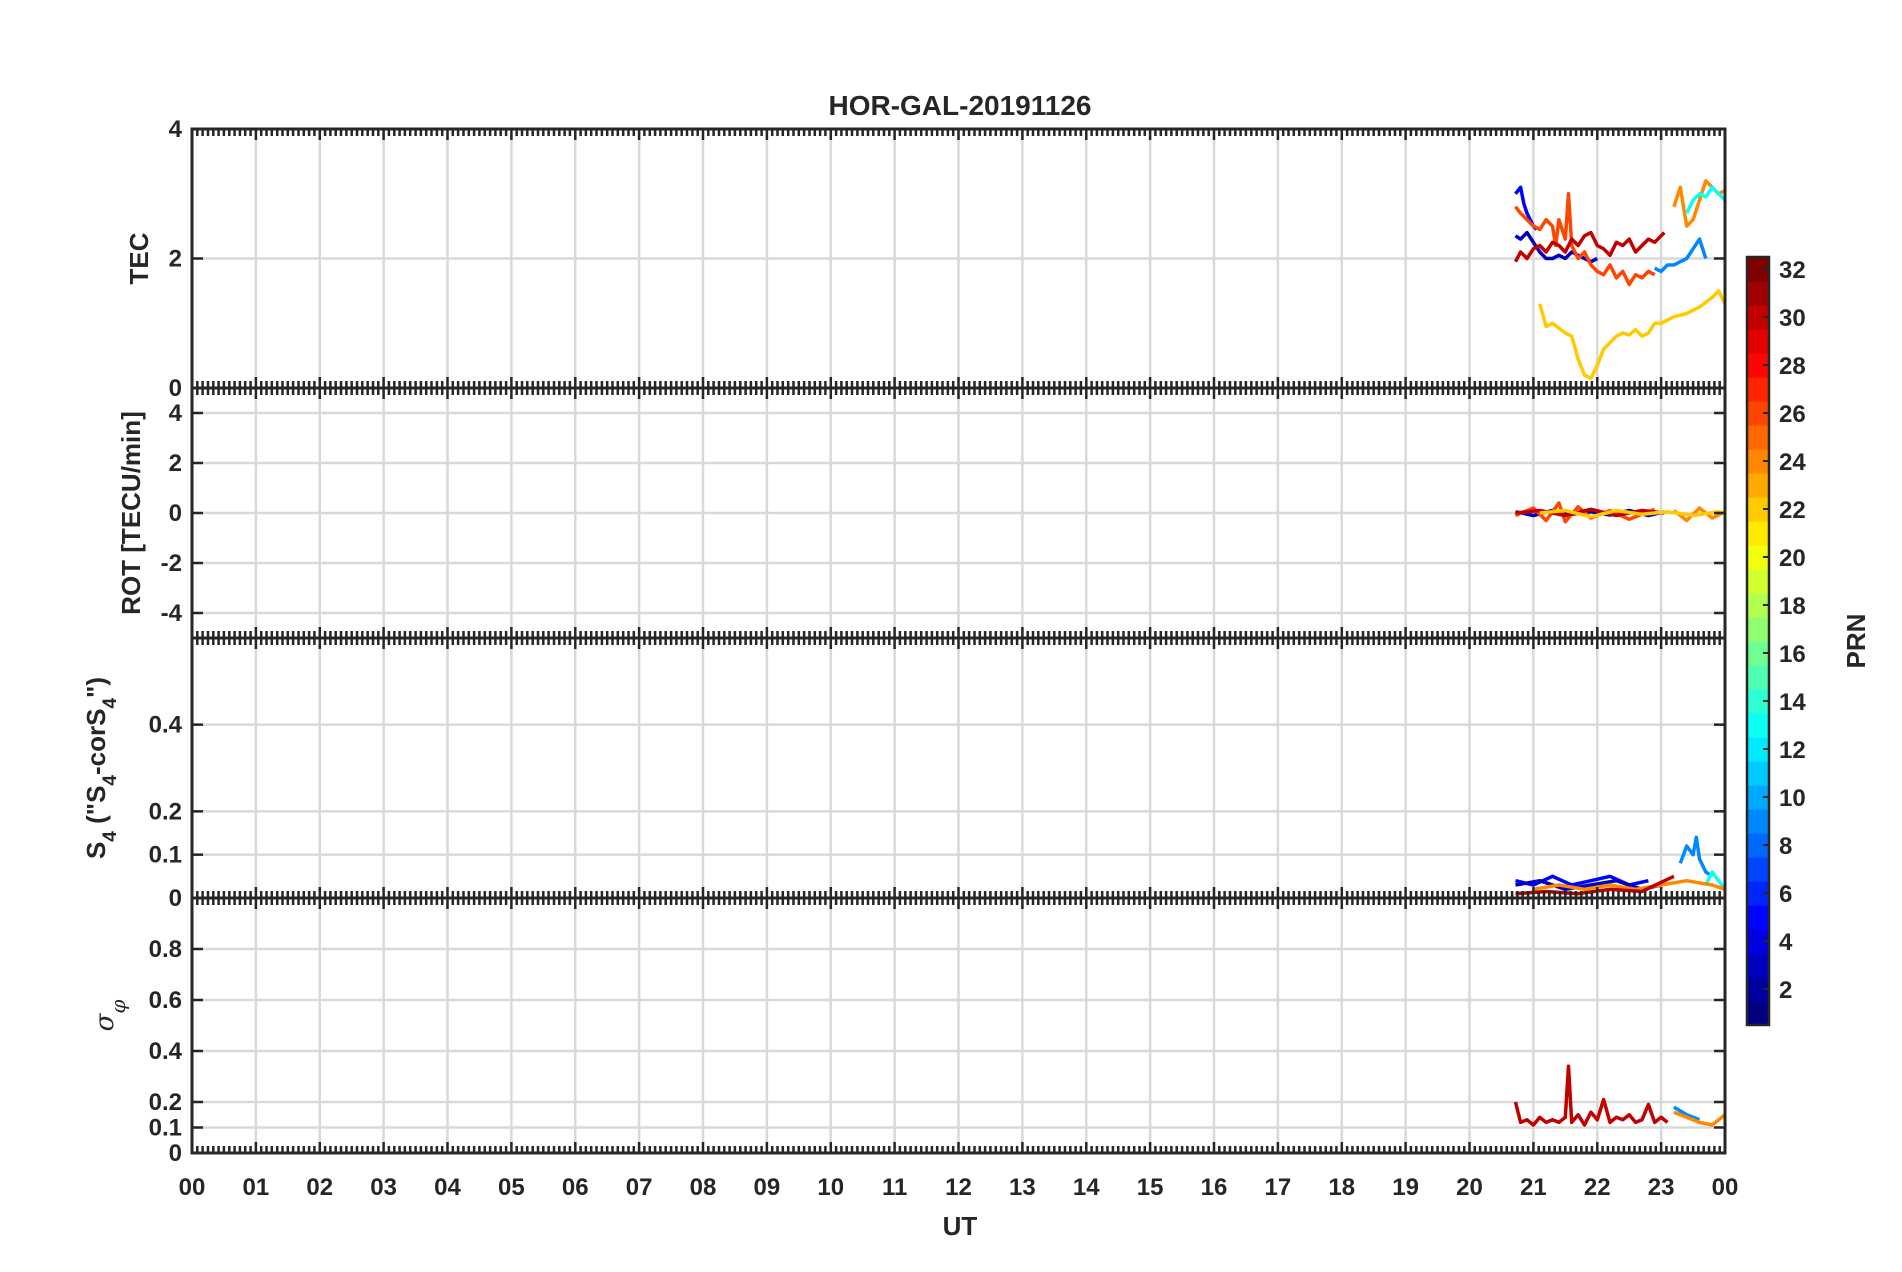  I want to click on x-tick-label: 19, so click(1405, 1187).